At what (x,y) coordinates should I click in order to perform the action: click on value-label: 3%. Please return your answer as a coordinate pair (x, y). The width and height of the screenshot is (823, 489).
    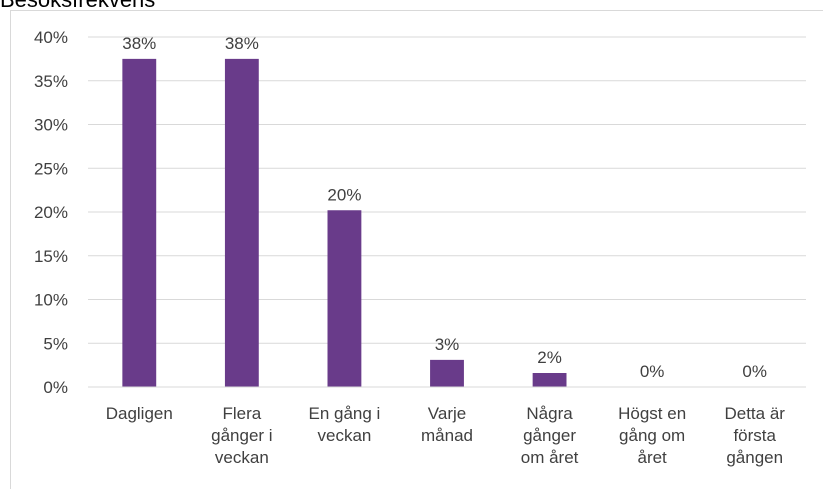
    Looking at the image, I should click on (447, 344).